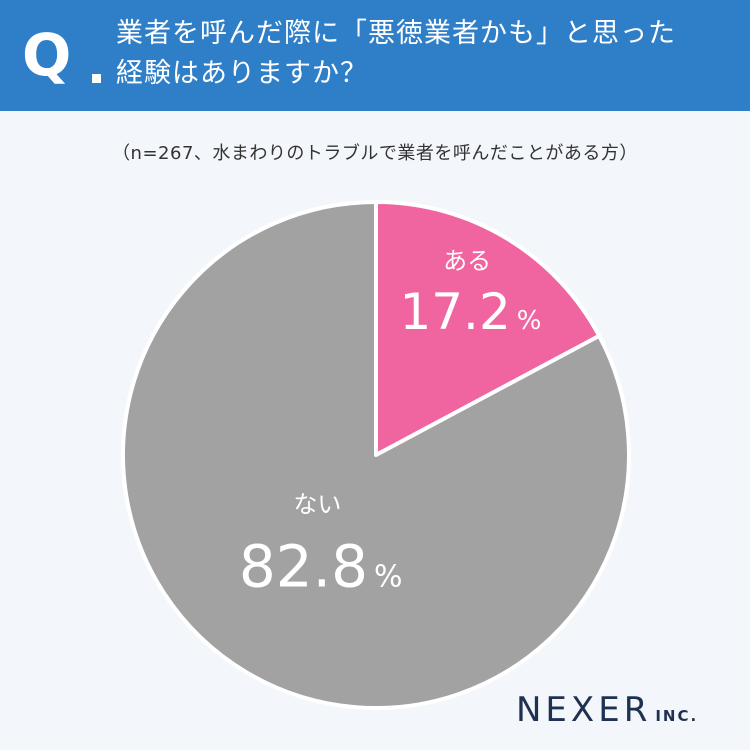 This screenshot has width=750, height=750. What do you see at coordinates (467, 261) in the screenshot?
I see `slice-category-label-aru: ある` at bounding box center [467, 261].